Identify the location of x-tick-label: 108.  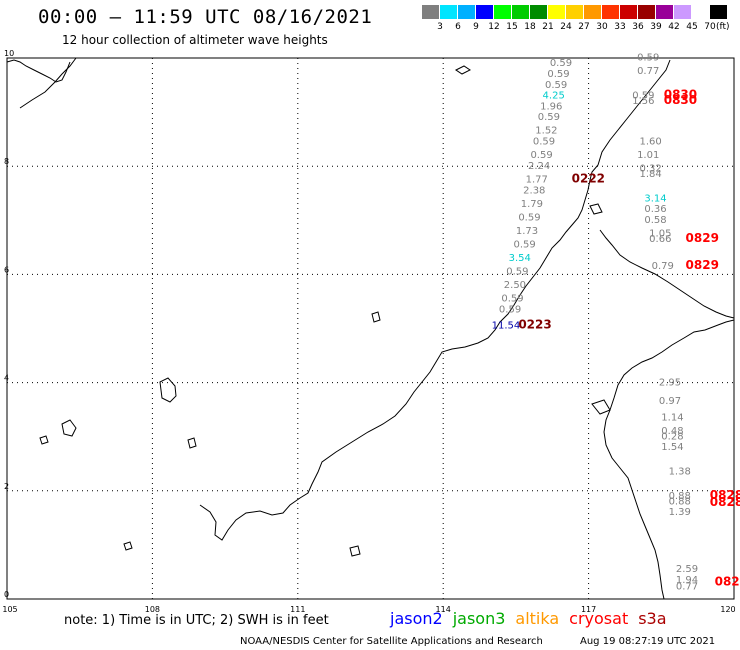
(152, 609).